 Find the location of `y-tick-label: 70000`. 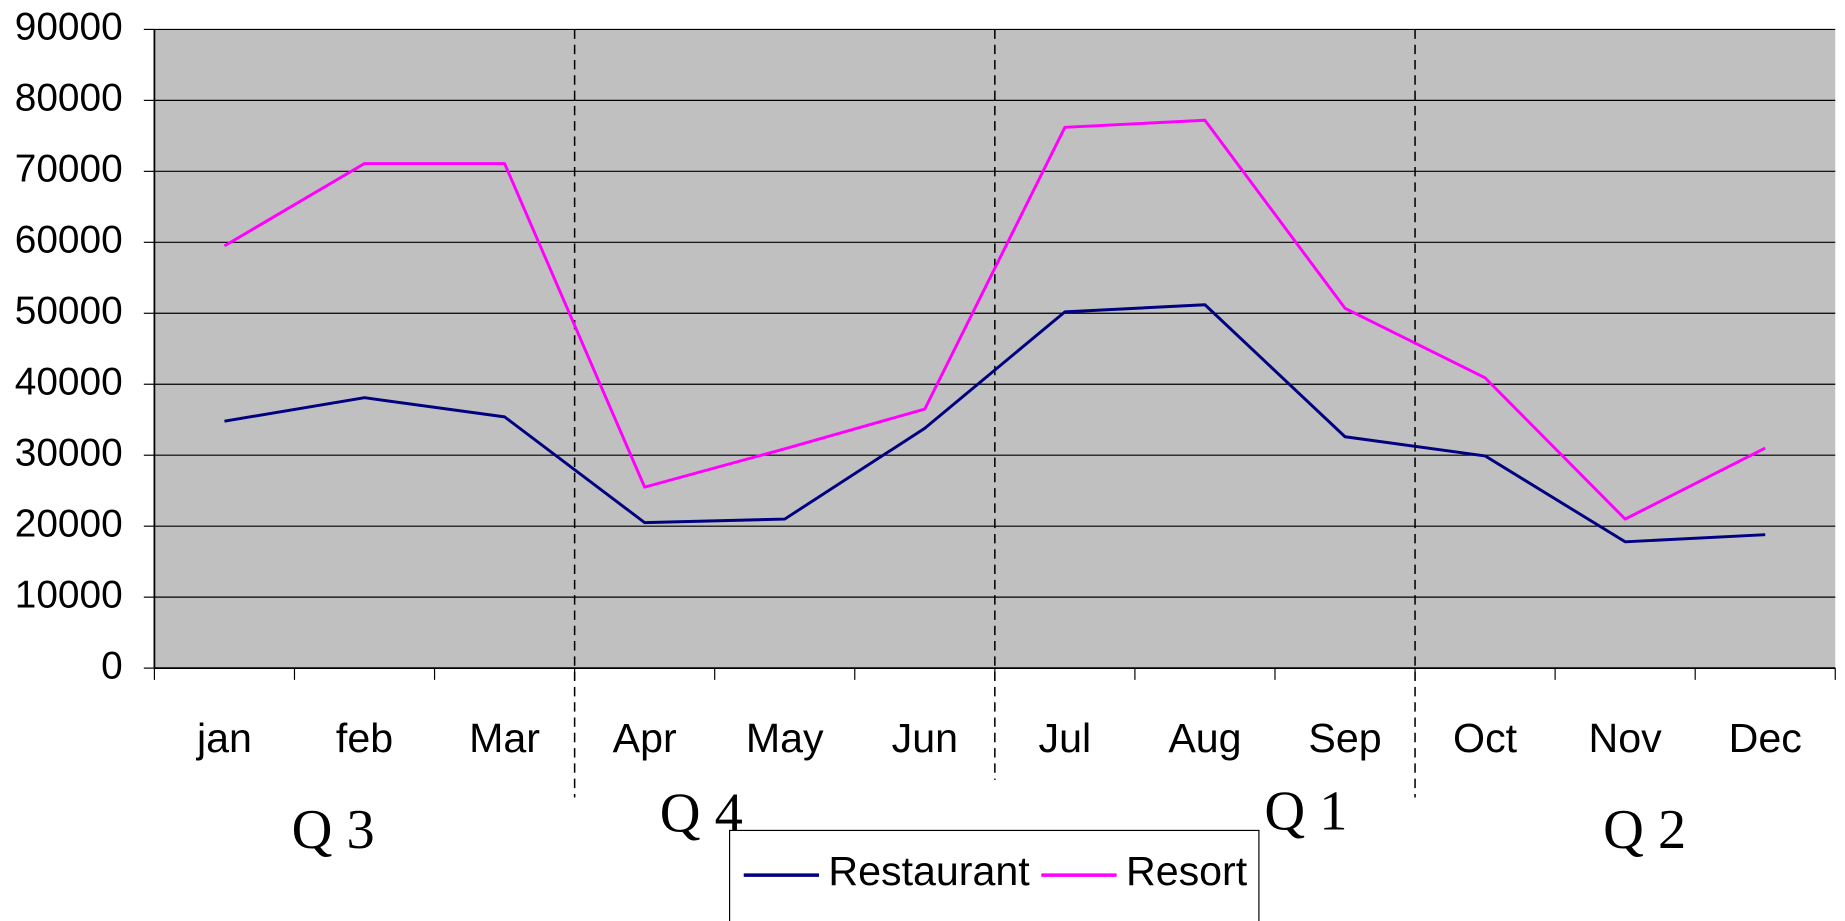

y-tick-label: 70000 is located at coordinates (69, 169).